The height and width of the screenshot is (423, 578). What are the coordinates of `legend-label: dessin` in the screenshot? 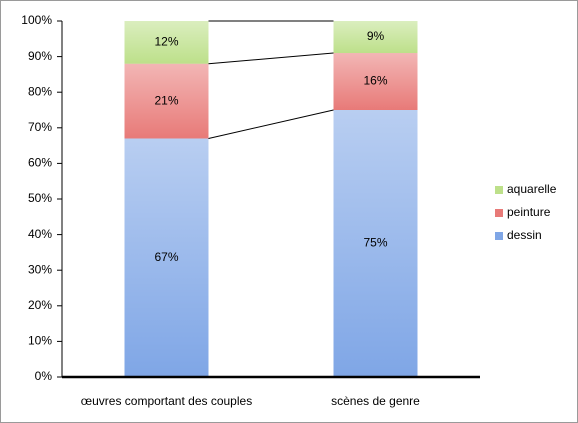 It's located at (524, 235).